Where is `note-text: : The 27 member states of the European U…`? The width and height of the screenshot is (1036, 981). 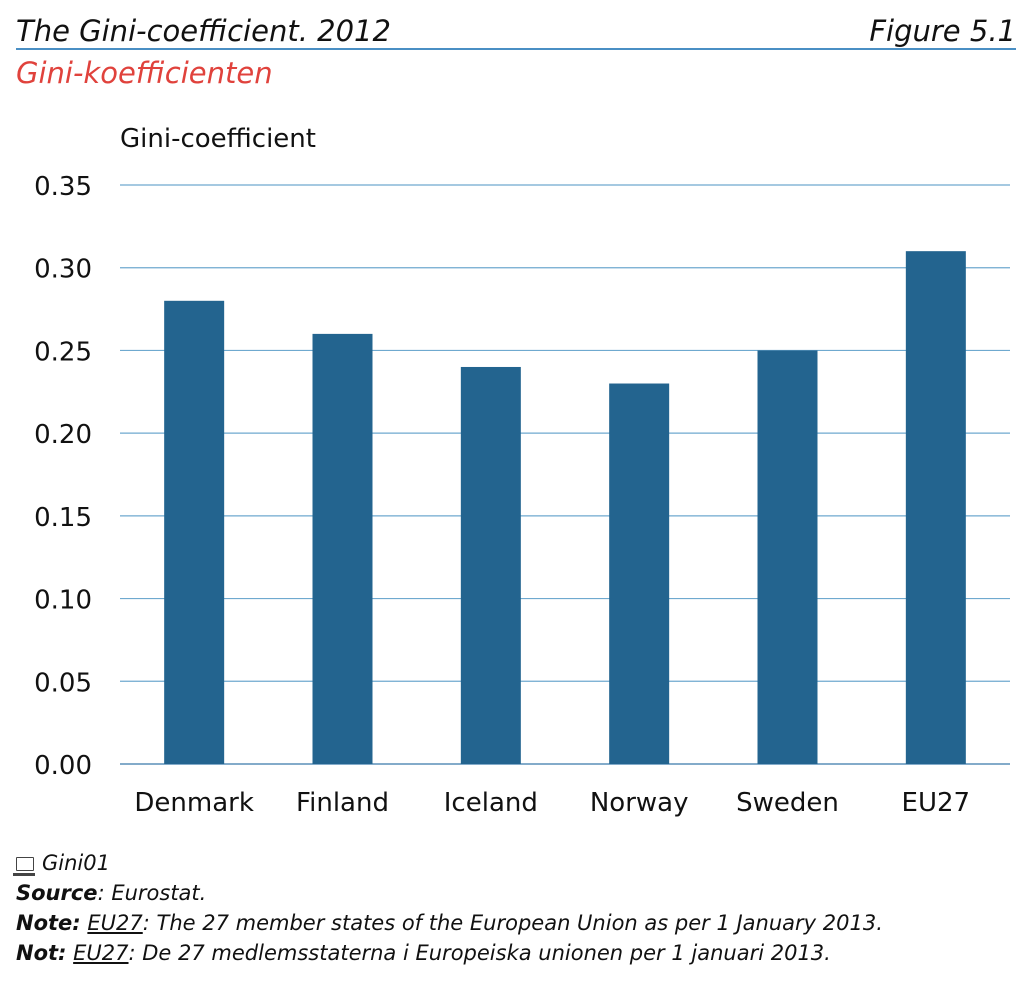
note-text: : The 27 member states of the European U… is located at coordinates (512, 923).